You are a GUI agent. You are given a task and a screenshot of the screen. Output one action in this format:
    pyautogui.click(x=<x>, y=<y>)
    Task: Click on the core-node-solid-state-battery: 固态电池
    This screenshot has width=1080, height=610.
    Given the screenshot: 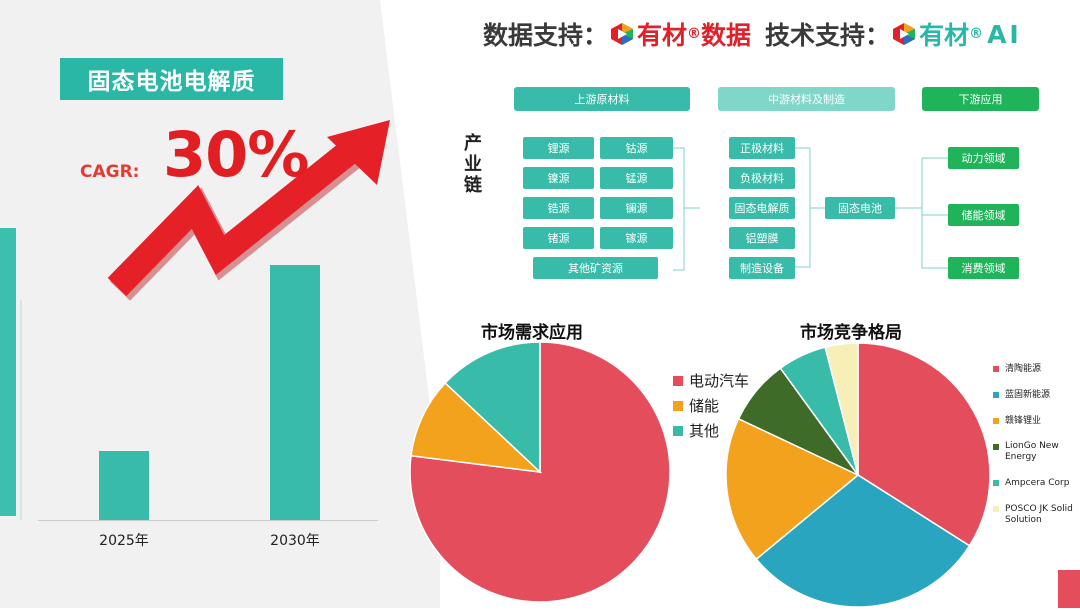 What is the action you would take?
    pyautogui.click(x=860, y=208)
    